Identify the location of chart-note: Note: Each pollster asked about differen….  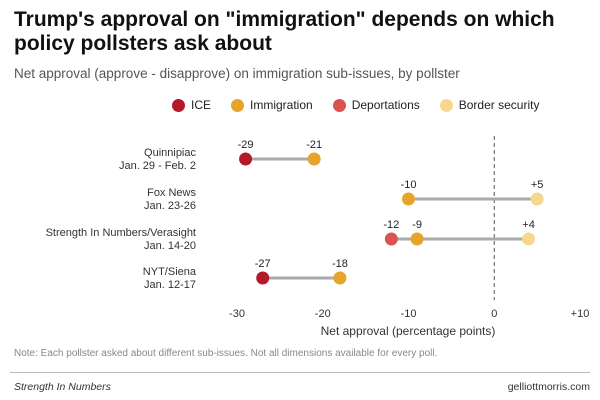
(226, 353).